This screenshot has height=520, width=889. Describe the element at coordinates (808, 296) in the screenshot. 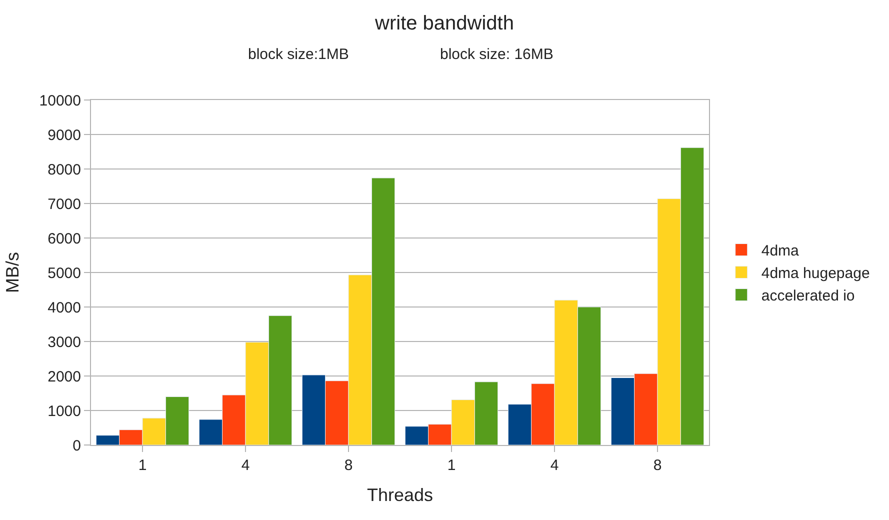

I see `legend-label: accelerated io` at that location.